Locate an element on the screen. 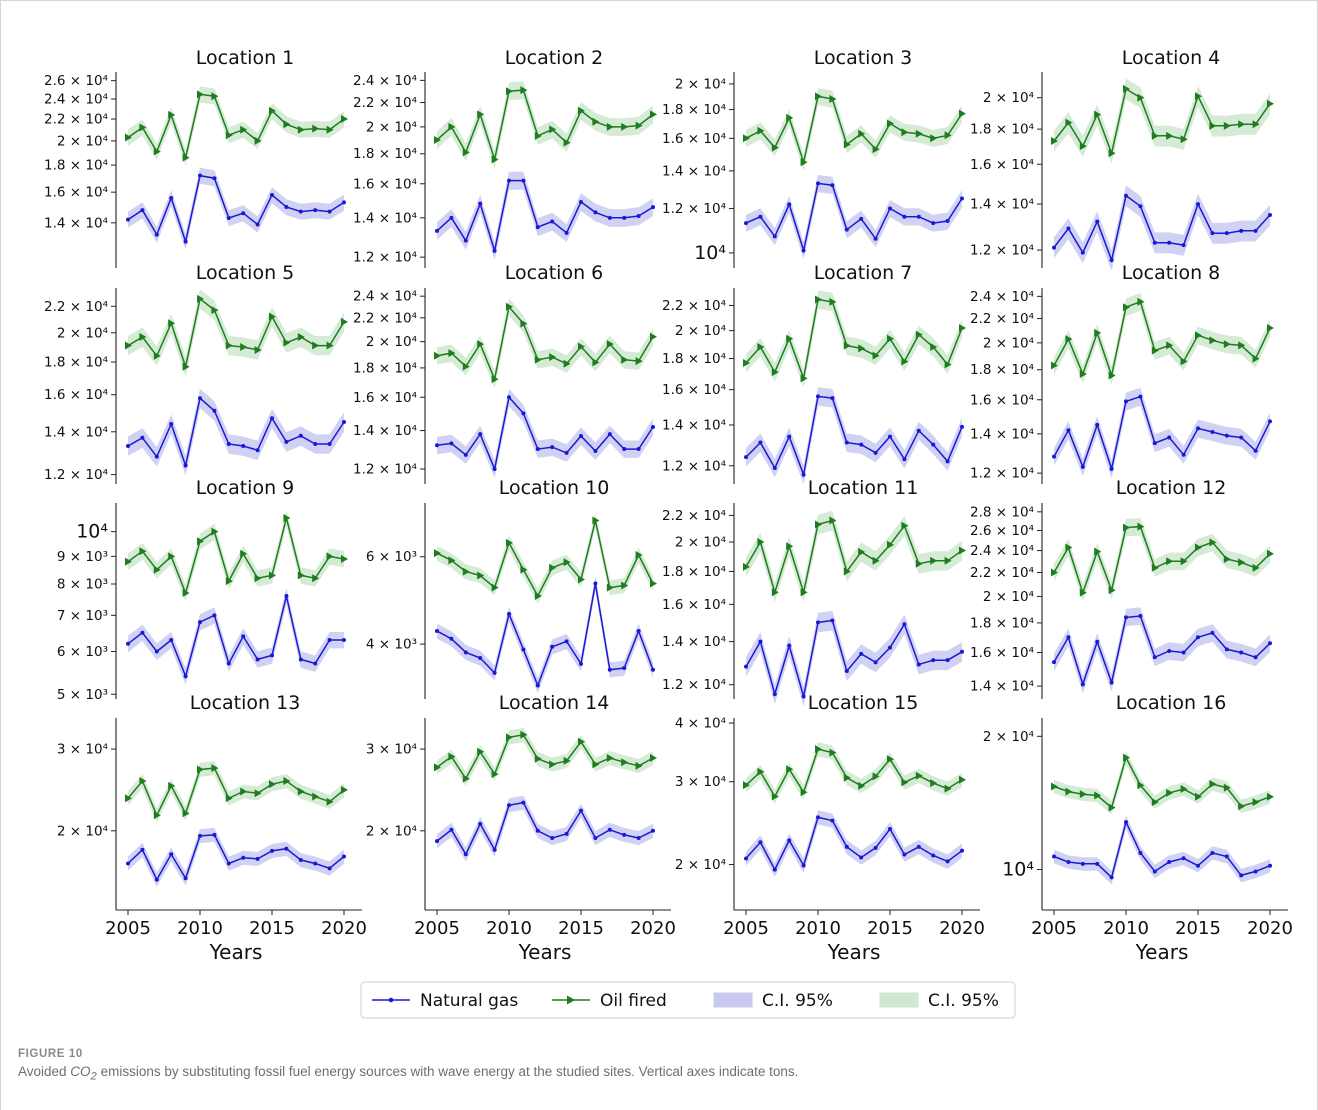 The width and height of the screenshot is (1318, 1110). natural-gas-line is located at coordinates (854, 436).